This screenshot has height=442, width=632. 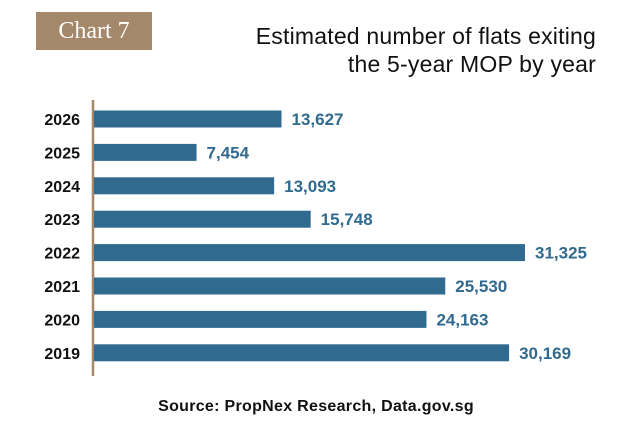 I want to click on y-tick-label: 2022, so click(x=62, y=254).